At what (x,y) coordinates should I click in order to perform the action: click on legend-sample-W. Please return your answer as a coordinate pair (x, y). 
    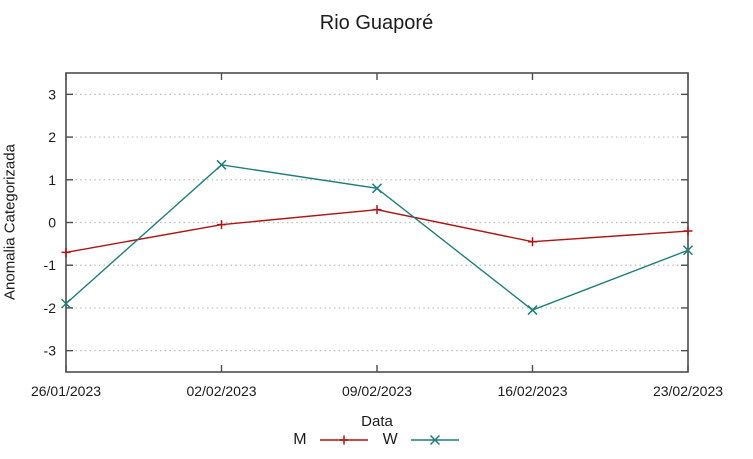
    Looking at the image, I should click on (434, 440).